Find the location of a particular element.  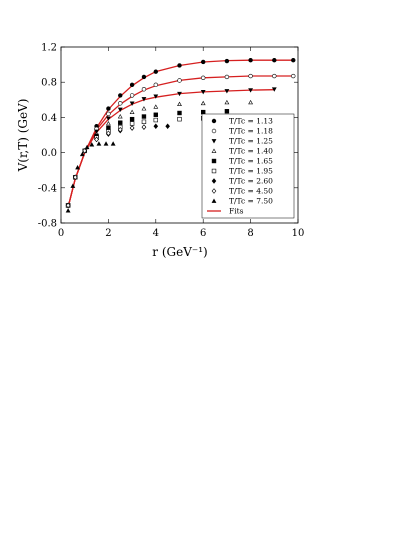

legend-label: T/Tc = 4.50 is located at coordinates (251, 191).